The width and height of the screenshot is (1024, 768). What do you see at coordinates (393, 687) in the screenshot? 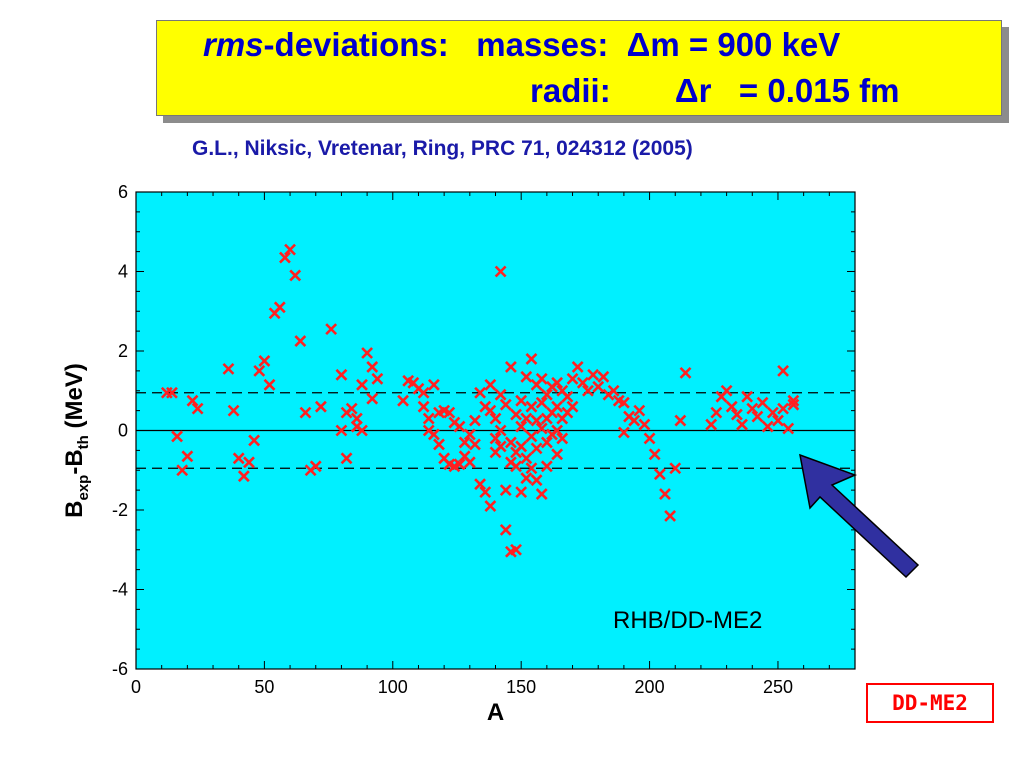
I see `x-tick-label: 100` at bounding box center [393, 687].